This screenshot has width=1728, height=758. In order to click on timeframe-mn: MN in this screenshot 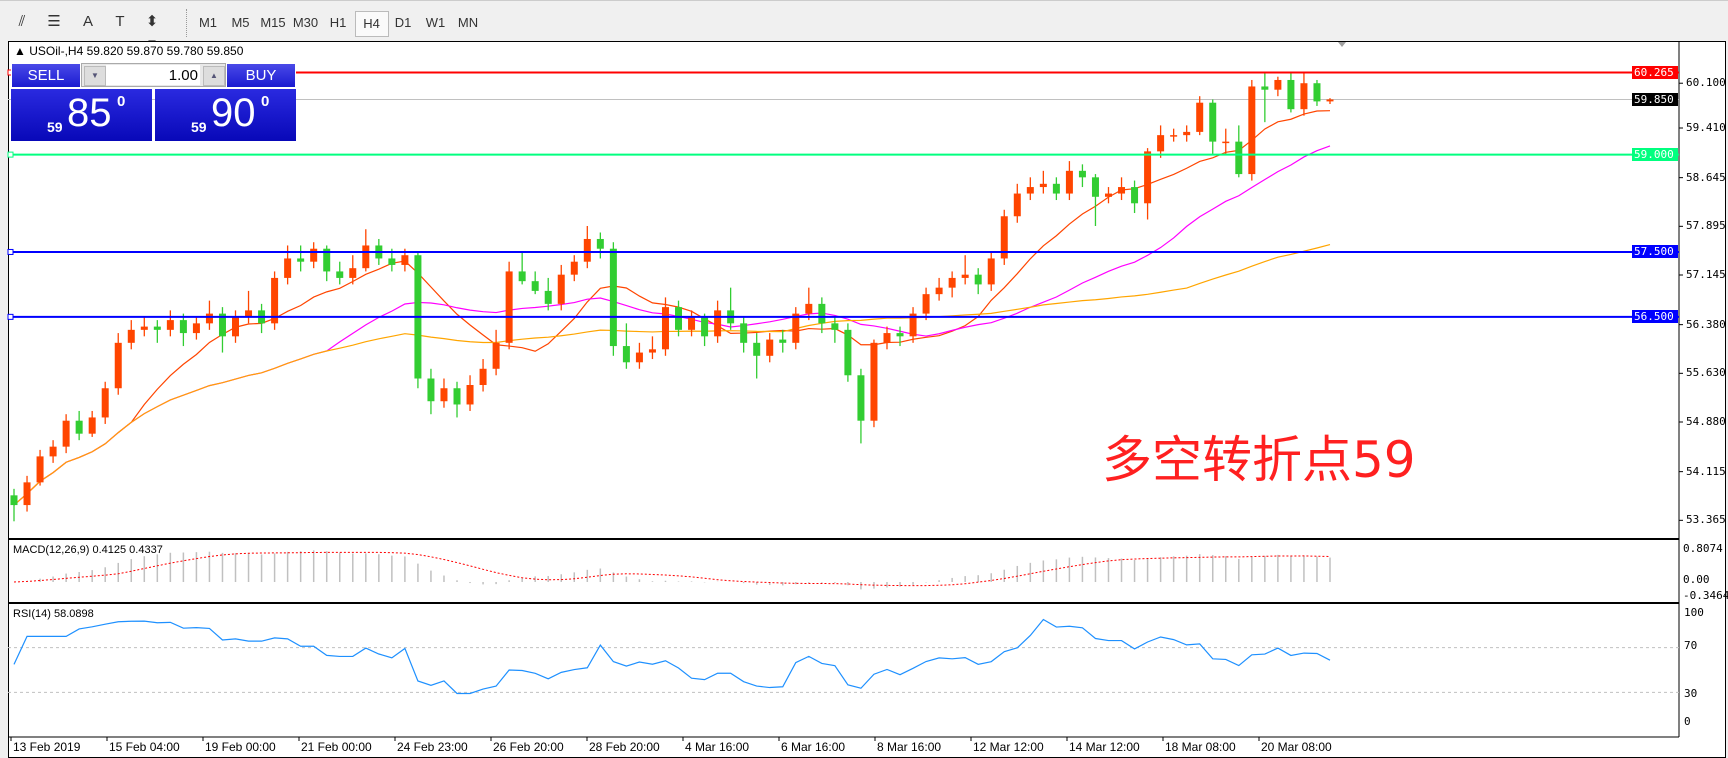, I will do `click(468, 22)`.